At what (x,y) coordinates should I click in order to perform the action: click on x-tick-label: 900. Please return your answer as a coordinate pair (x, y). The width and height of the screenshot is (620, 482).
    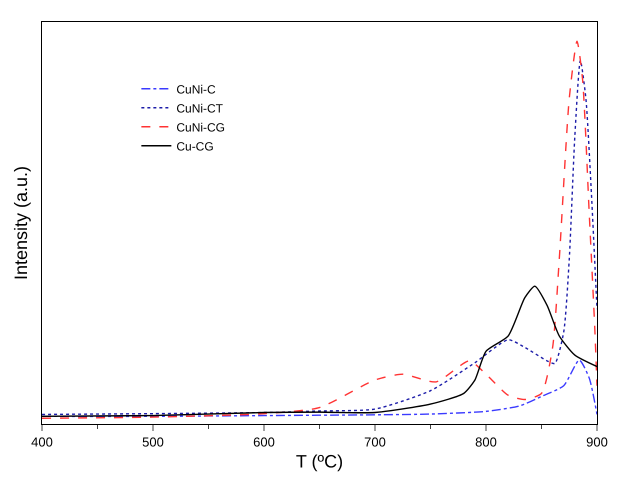
    Looking at the image, I should click on (597, 442).